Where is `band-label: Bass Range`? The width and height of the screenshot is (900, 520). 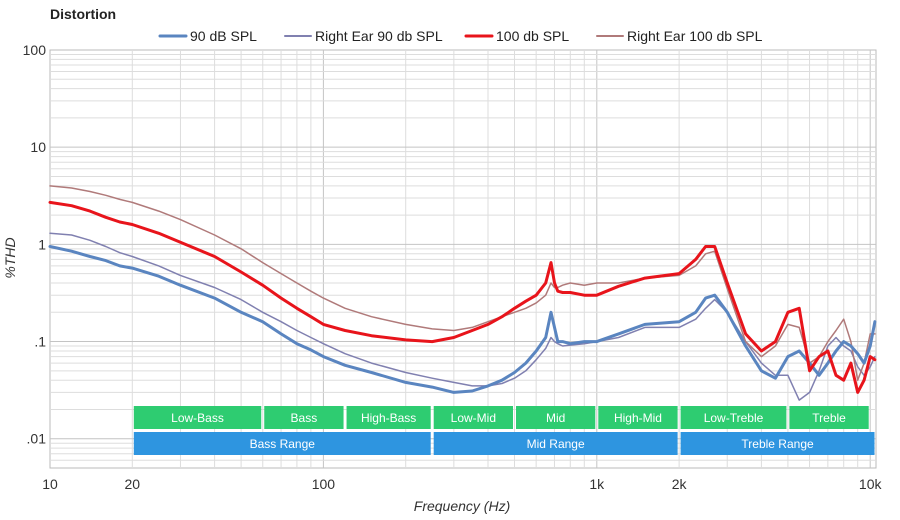 band-label: Bass Range is located at coordinates (283, 444).